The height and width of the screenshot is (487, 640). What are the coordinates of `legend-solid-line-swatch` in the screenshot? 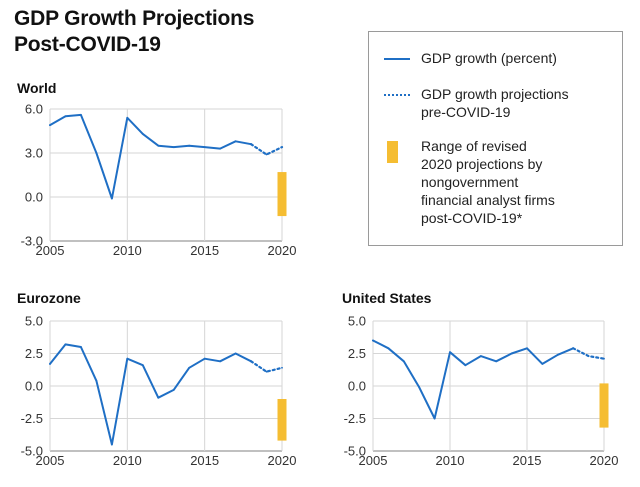 It's located at (397, 59).